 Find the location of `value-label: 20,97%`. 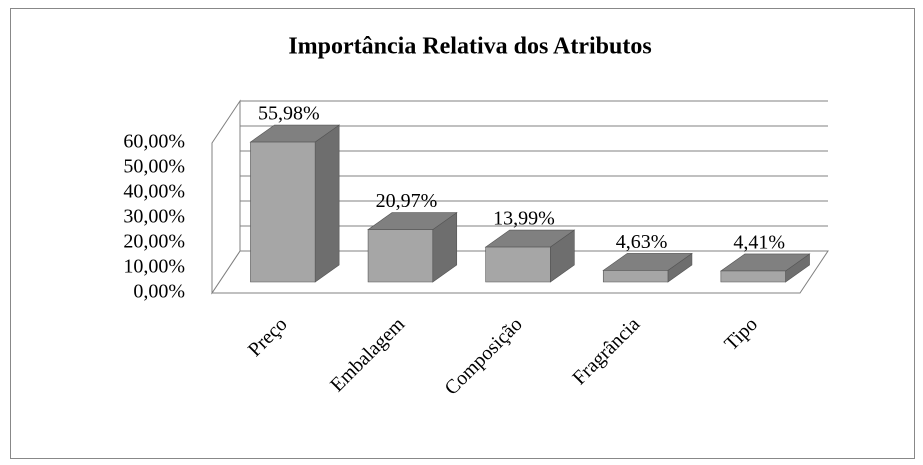

value-label: 20,97% is located at coordinates (407, 201).